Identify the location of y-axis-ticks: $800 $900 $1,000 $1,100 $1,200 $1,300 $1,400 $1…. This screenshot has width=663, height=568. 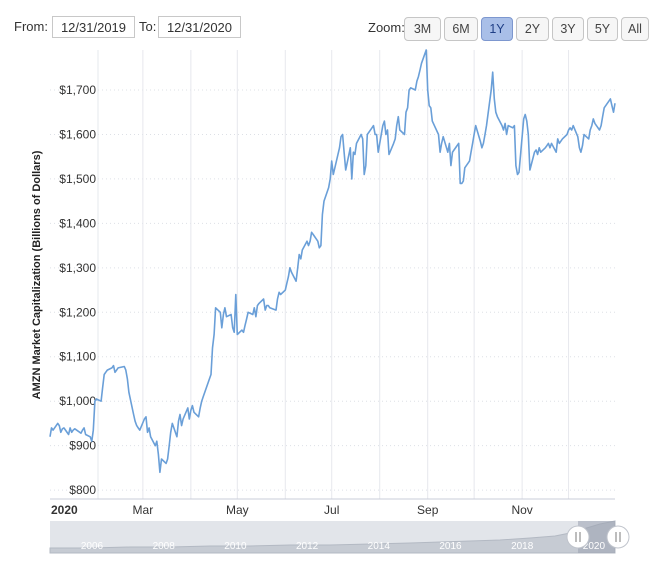
(77, 290).